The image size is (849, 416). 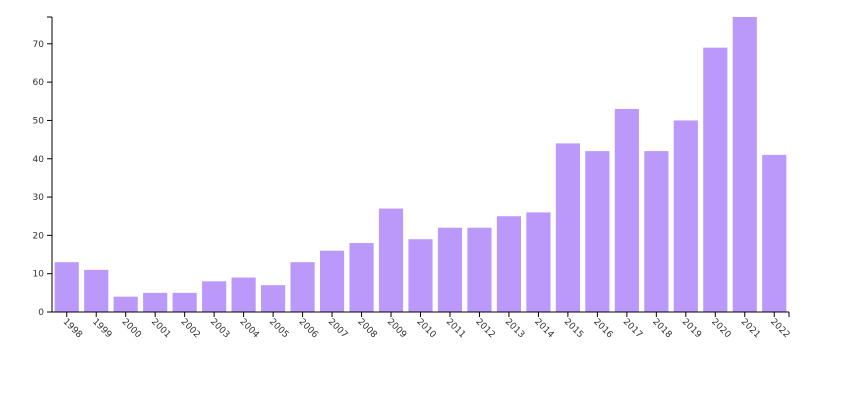 I want to click on y-tick-label: 40, so click(x=39, y=160).